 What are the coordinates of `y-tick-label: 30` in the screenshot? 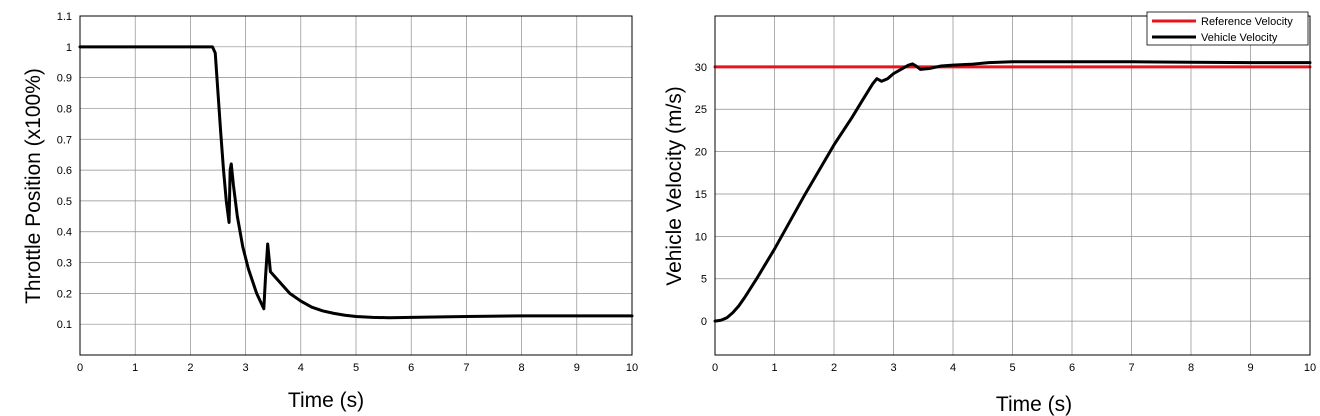 It's located at (701, 68).